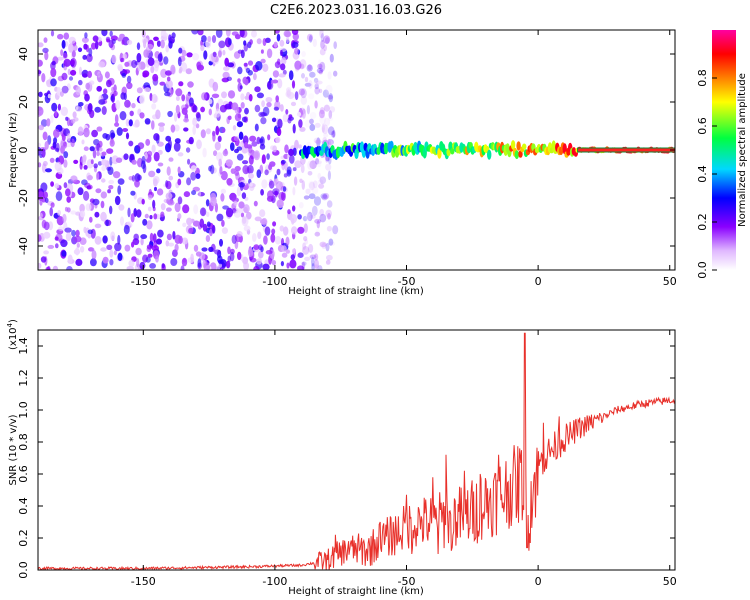 This screenshot has height=600, width=750. Describe the element at coordinates (143, 281) in the screenshot. I see `x-tick-label: -150` at that location.